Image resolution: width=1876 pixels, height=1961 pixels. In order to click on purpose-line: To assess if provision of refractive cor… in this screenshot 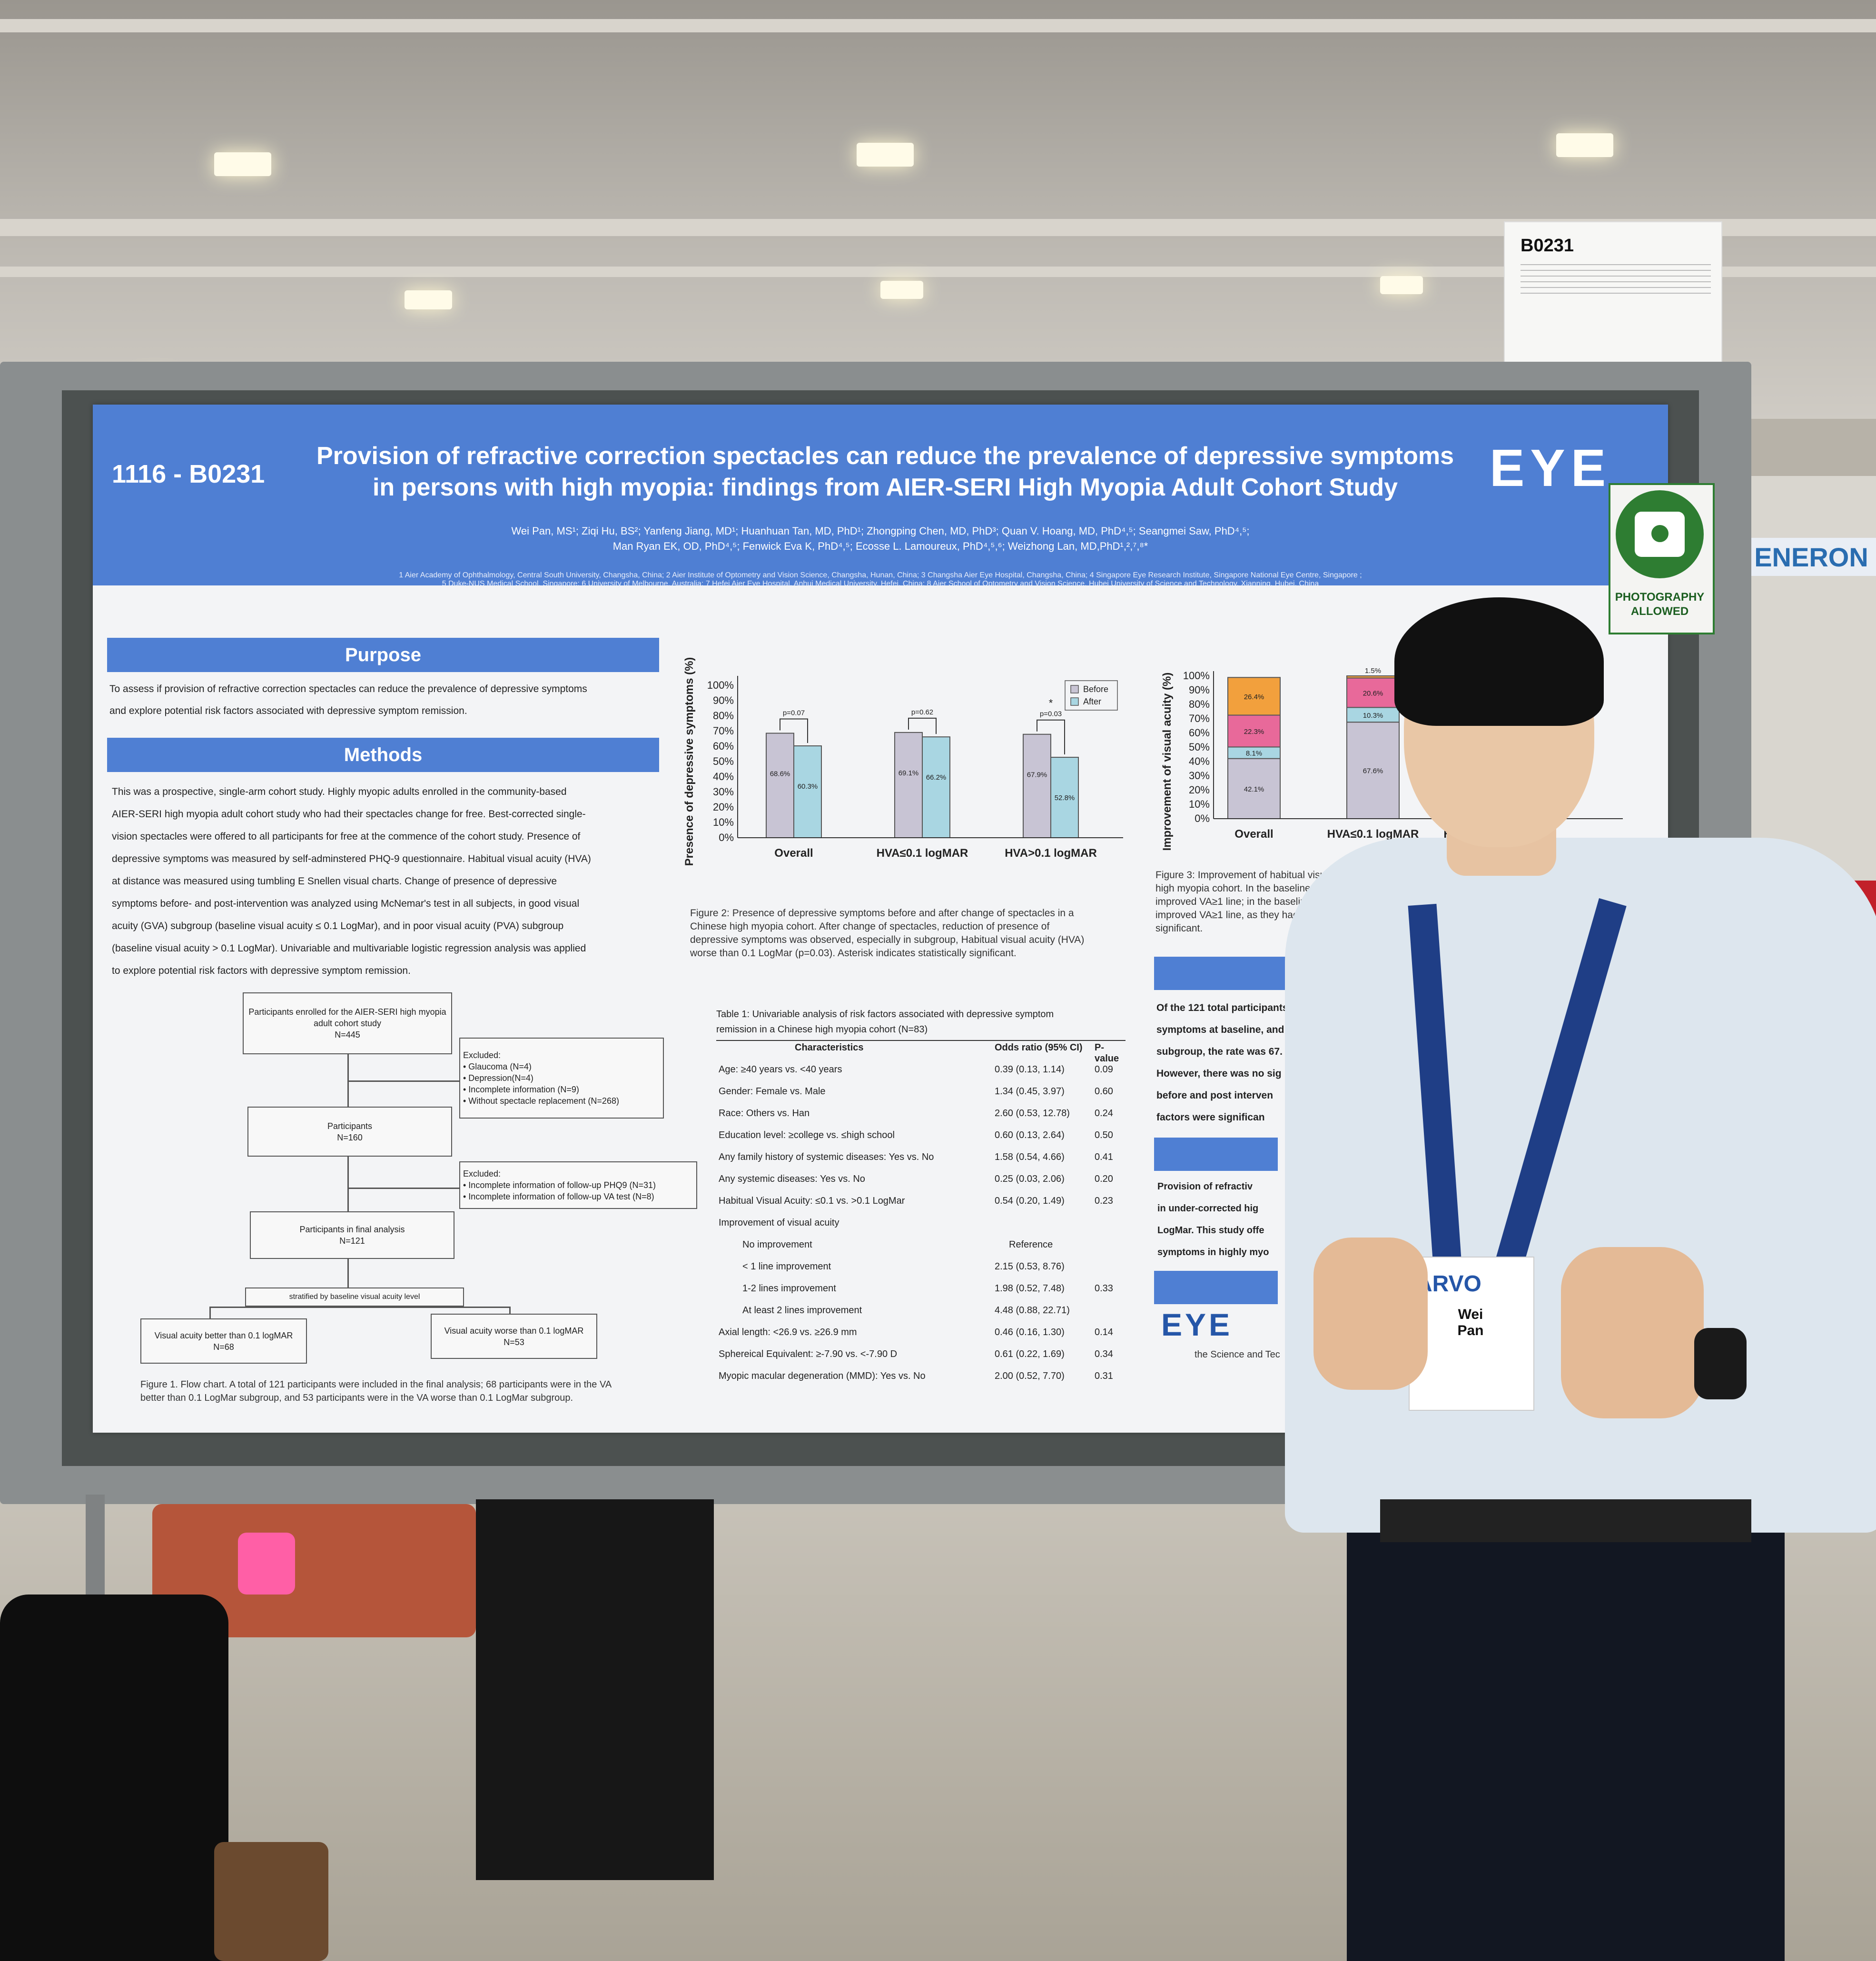, I will do `click(348, 689)`.